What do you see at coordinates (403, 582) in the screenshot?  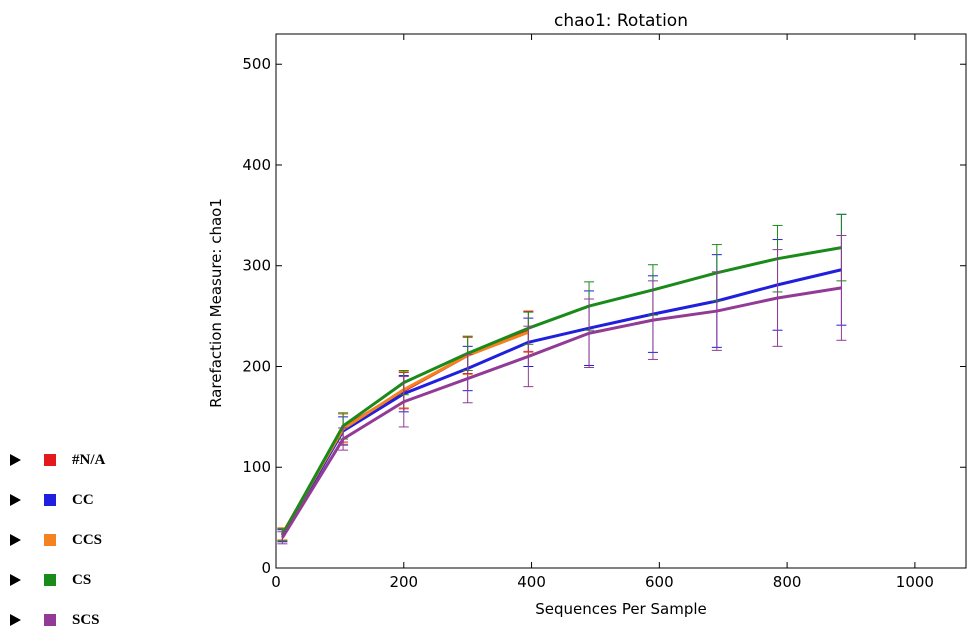 I see `x-tick-label: 200` at bounding box center [403, 582].